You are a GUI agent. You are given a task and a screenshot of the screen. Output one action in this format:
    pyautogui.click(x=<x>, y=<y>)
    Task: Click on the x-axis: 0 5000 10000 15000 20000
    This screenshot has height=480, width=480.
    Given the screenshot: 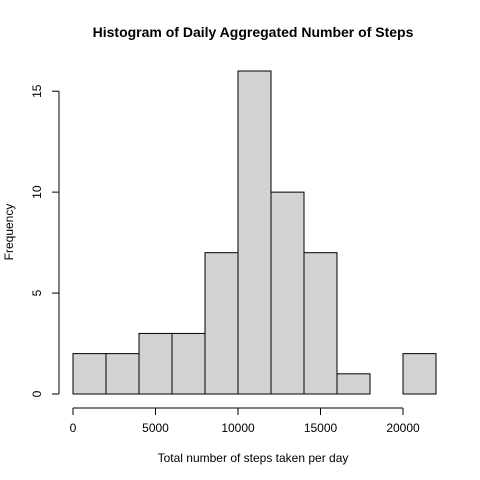 What is the action you would take?
    pyautogui.click(x=245, y=421)
    